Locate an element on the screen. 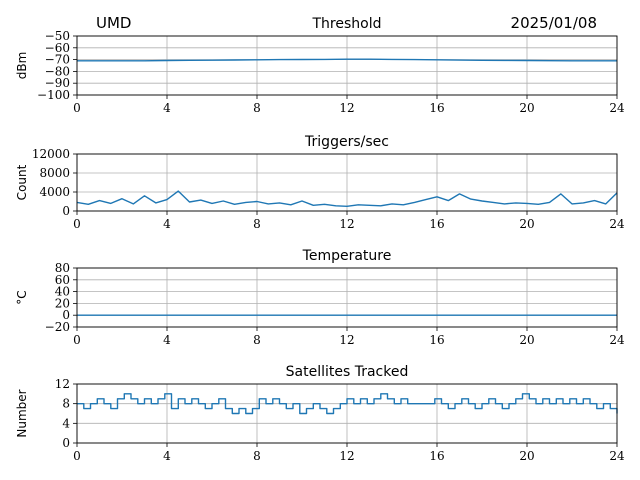 The image size is (640, 480). chart-title: Satellites Tracked is located at coordinates (347, 372).